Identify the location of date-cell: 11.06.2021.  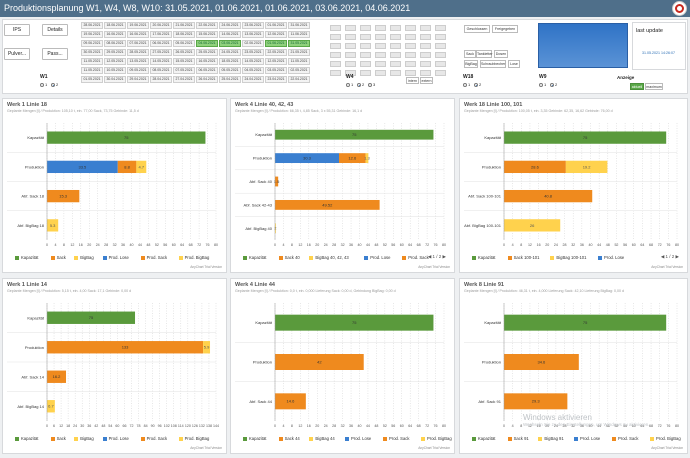
(299, 34).